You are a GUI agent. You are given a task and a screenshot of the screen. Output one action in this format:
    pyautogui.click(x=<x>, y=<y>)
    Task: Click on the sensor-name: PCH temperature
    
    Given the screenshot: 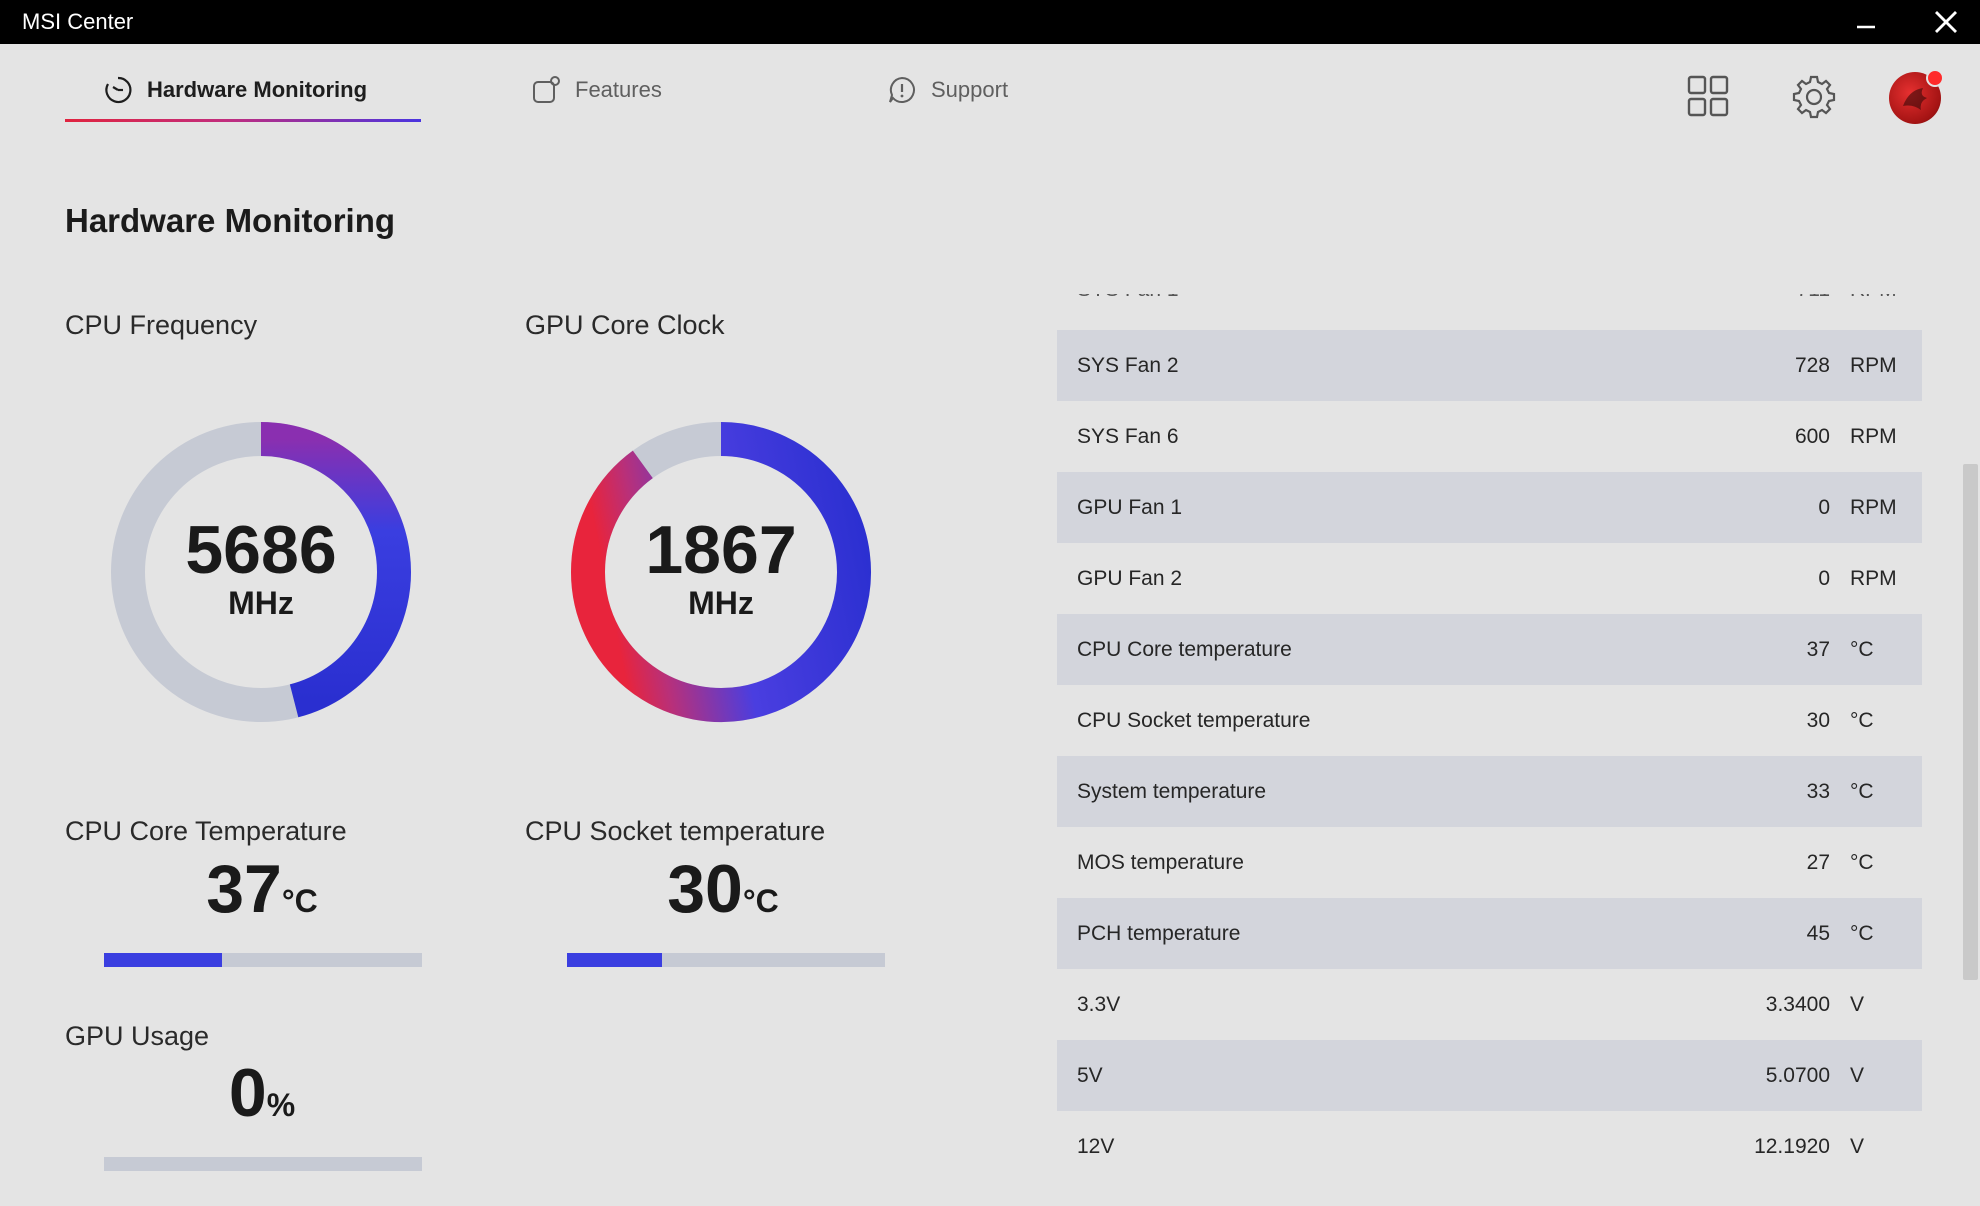 What is the action you would take?
    pyautogui.click(x=1159, y=933)
    